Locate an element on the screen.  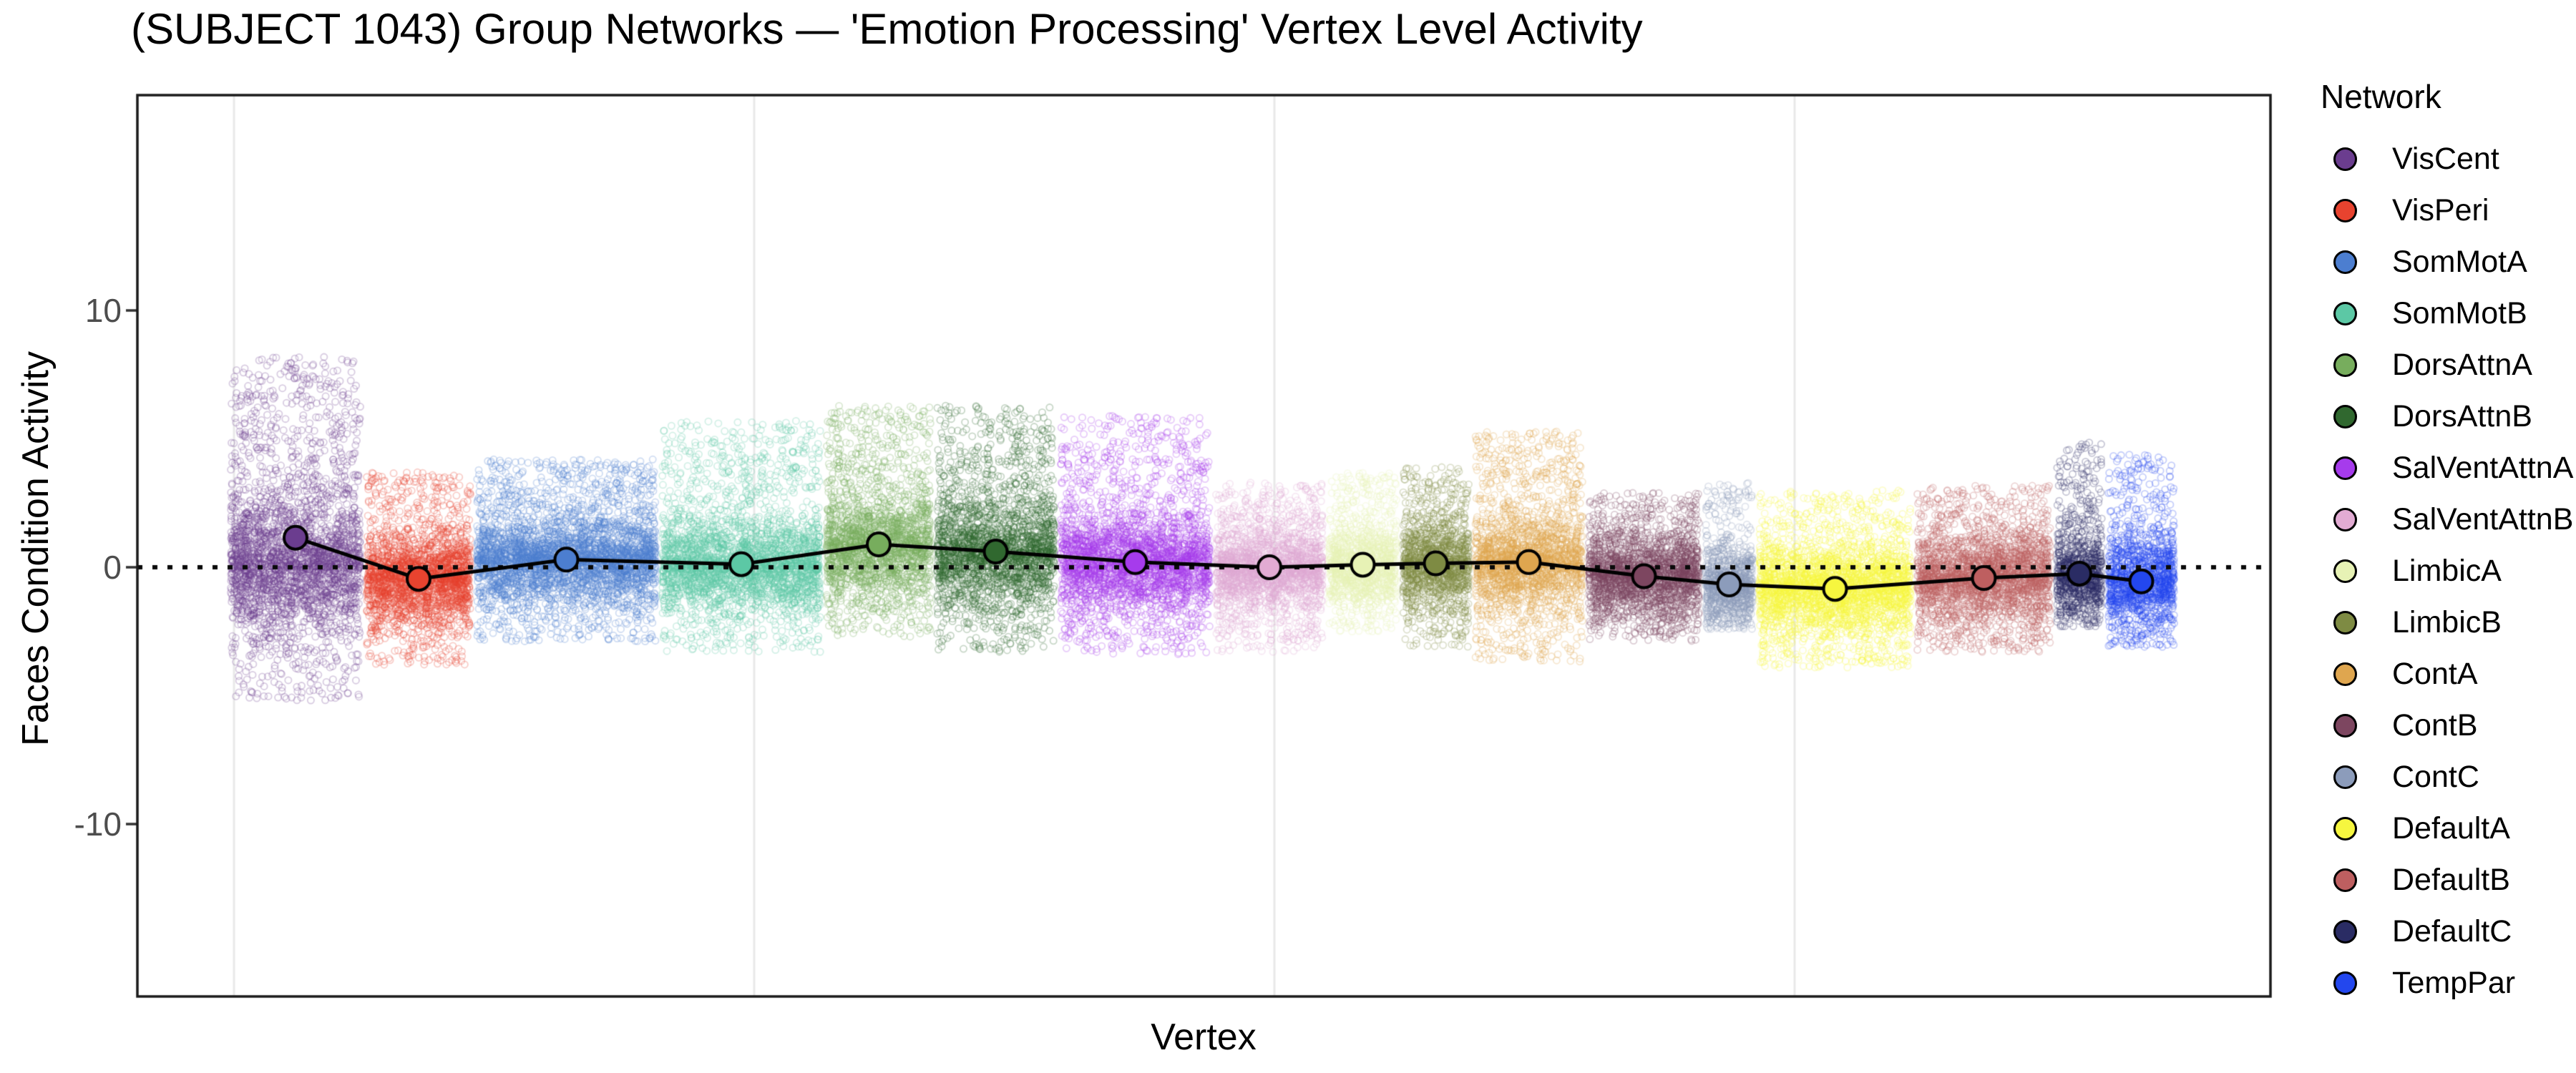
legend-item-LimbicB: LimbicB is located at coordinates (2446, 622).